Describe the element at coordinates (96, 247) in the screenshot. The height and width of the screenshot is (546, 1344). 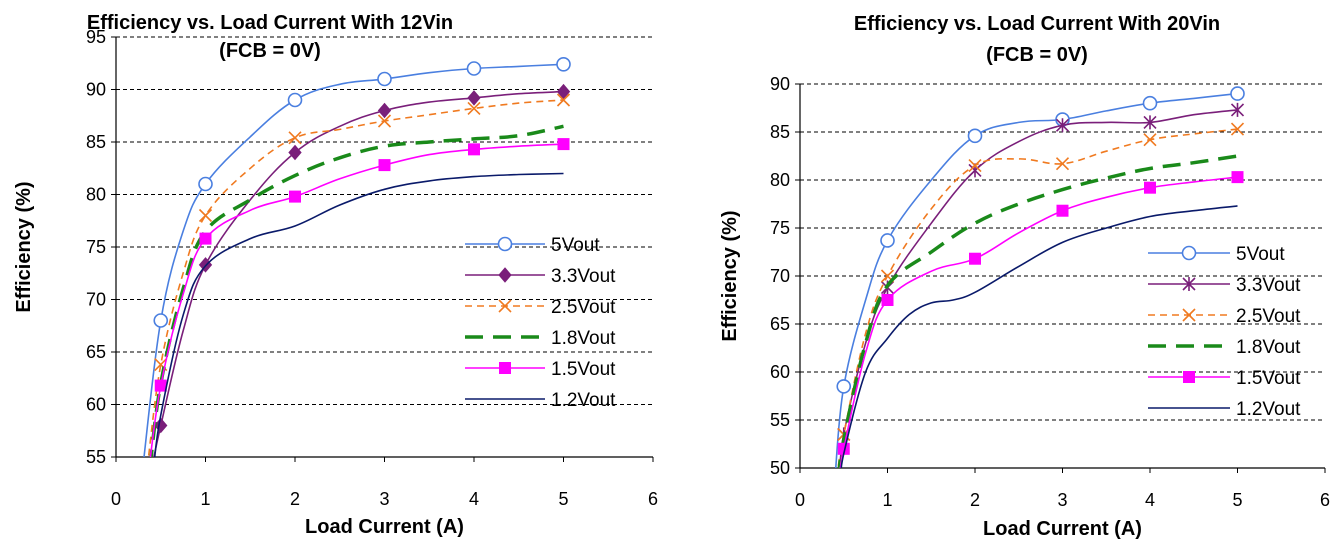
I see `y-tick-label: 75` at that location.